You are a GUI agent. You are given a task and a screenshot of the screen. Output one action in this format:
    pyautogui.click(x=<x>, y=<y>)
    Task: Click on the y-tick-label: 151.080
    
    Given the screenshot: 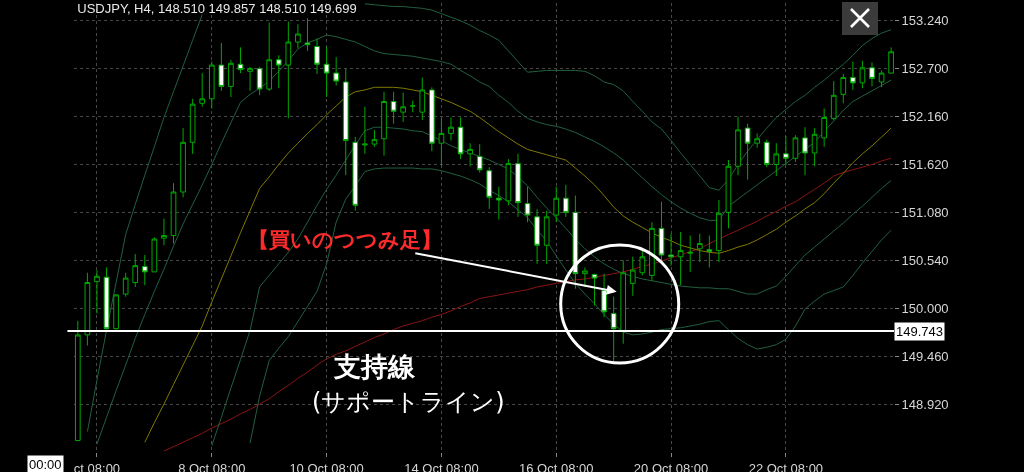 What is the action you would take?
    pyautogui.click(x=925, y=212)
    